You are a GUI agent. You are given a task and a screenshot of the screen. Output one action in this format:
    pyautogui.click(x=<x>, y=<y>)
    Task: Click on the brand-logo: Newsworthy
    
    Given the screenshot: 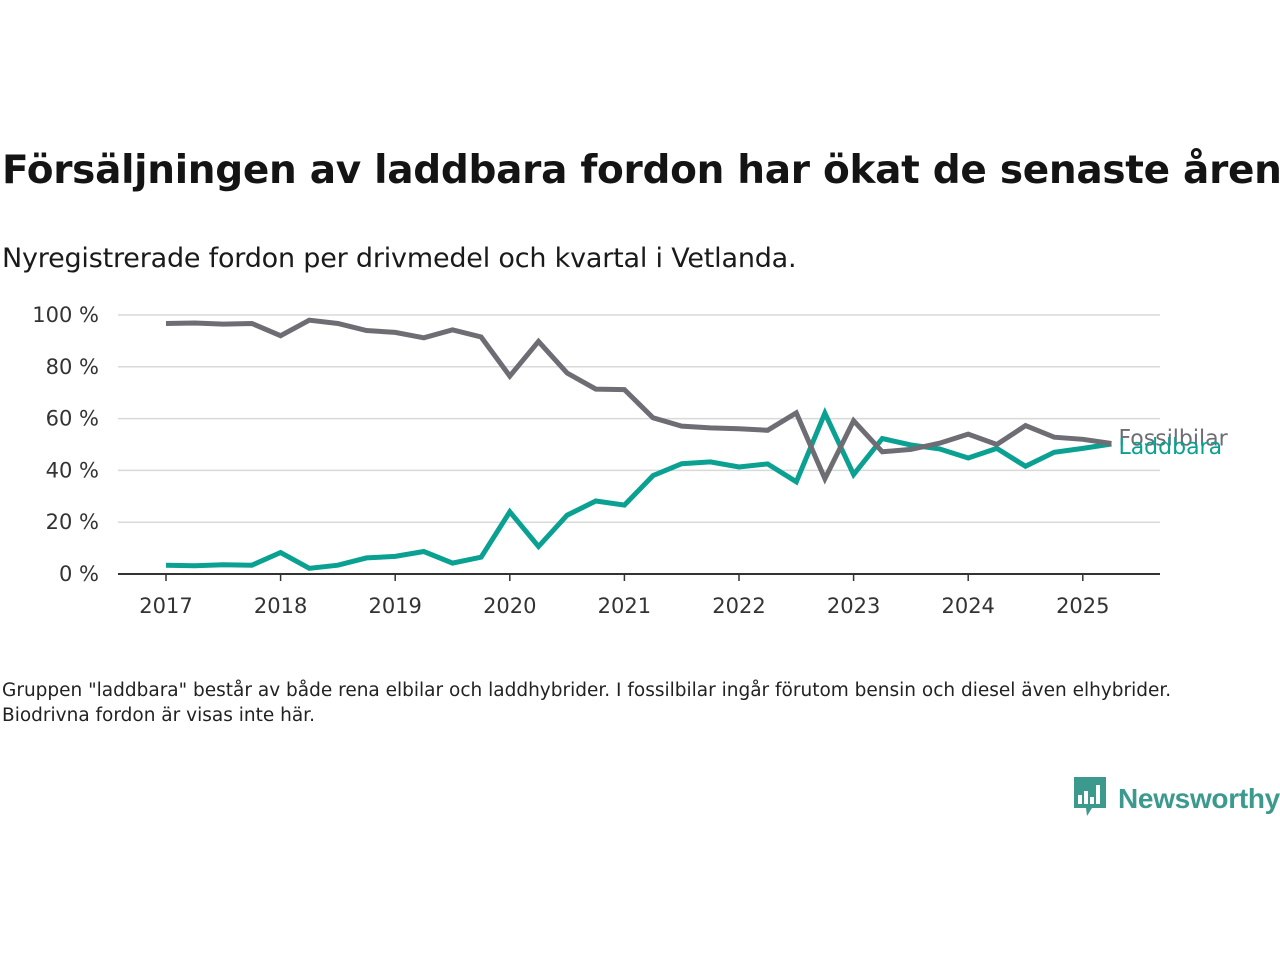 What is the action you would take?
    pyautogui.click(x=1176, y=799)
    